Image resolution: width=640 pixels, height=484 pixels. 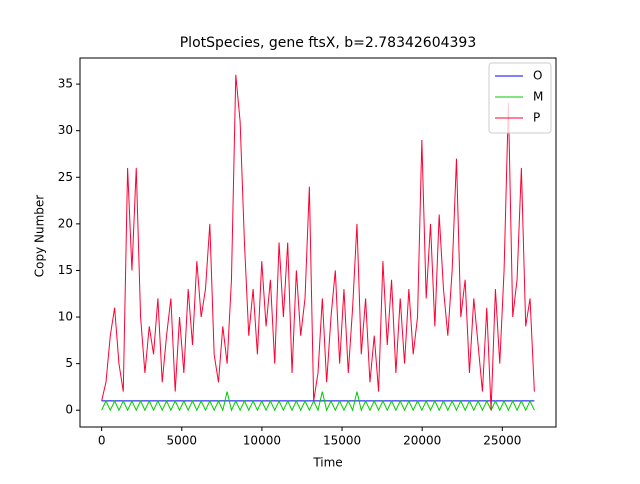 I want to click on y-tick-label: 10, so click(x=65, y=317).